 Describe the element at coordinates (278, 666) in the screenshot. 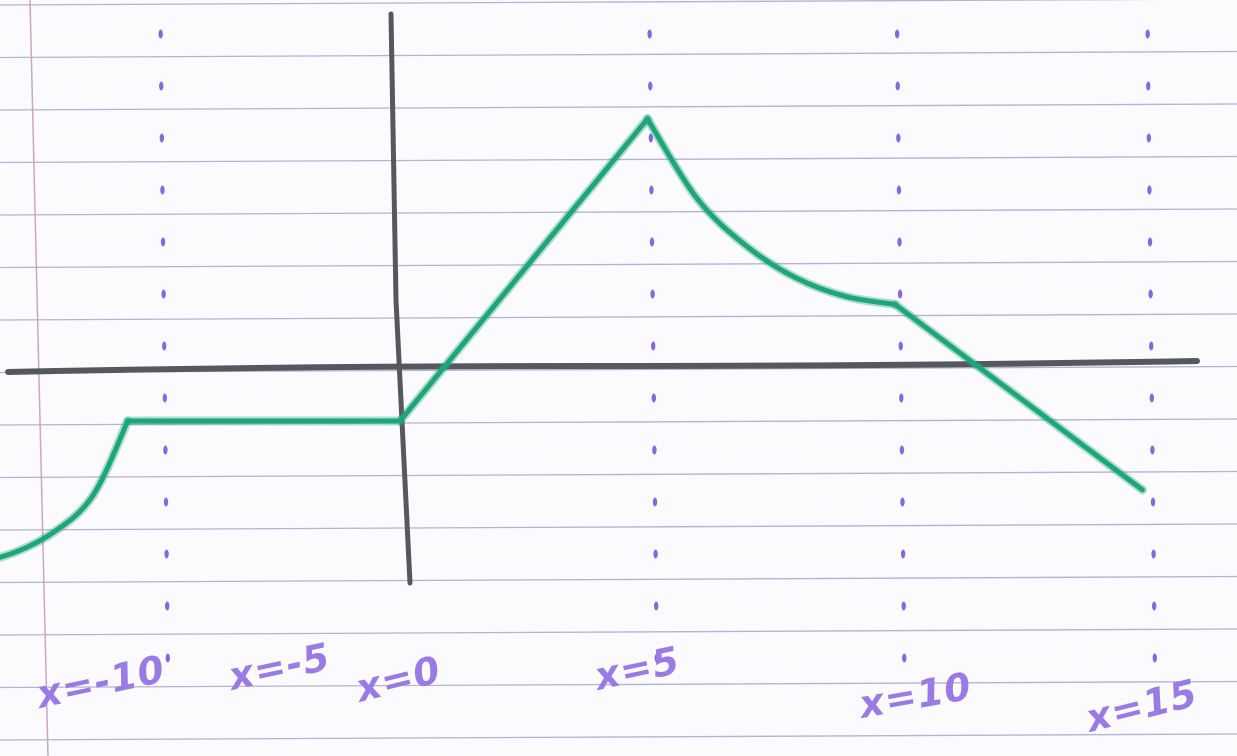

I see `x-tick-label: x=-5` at that location.